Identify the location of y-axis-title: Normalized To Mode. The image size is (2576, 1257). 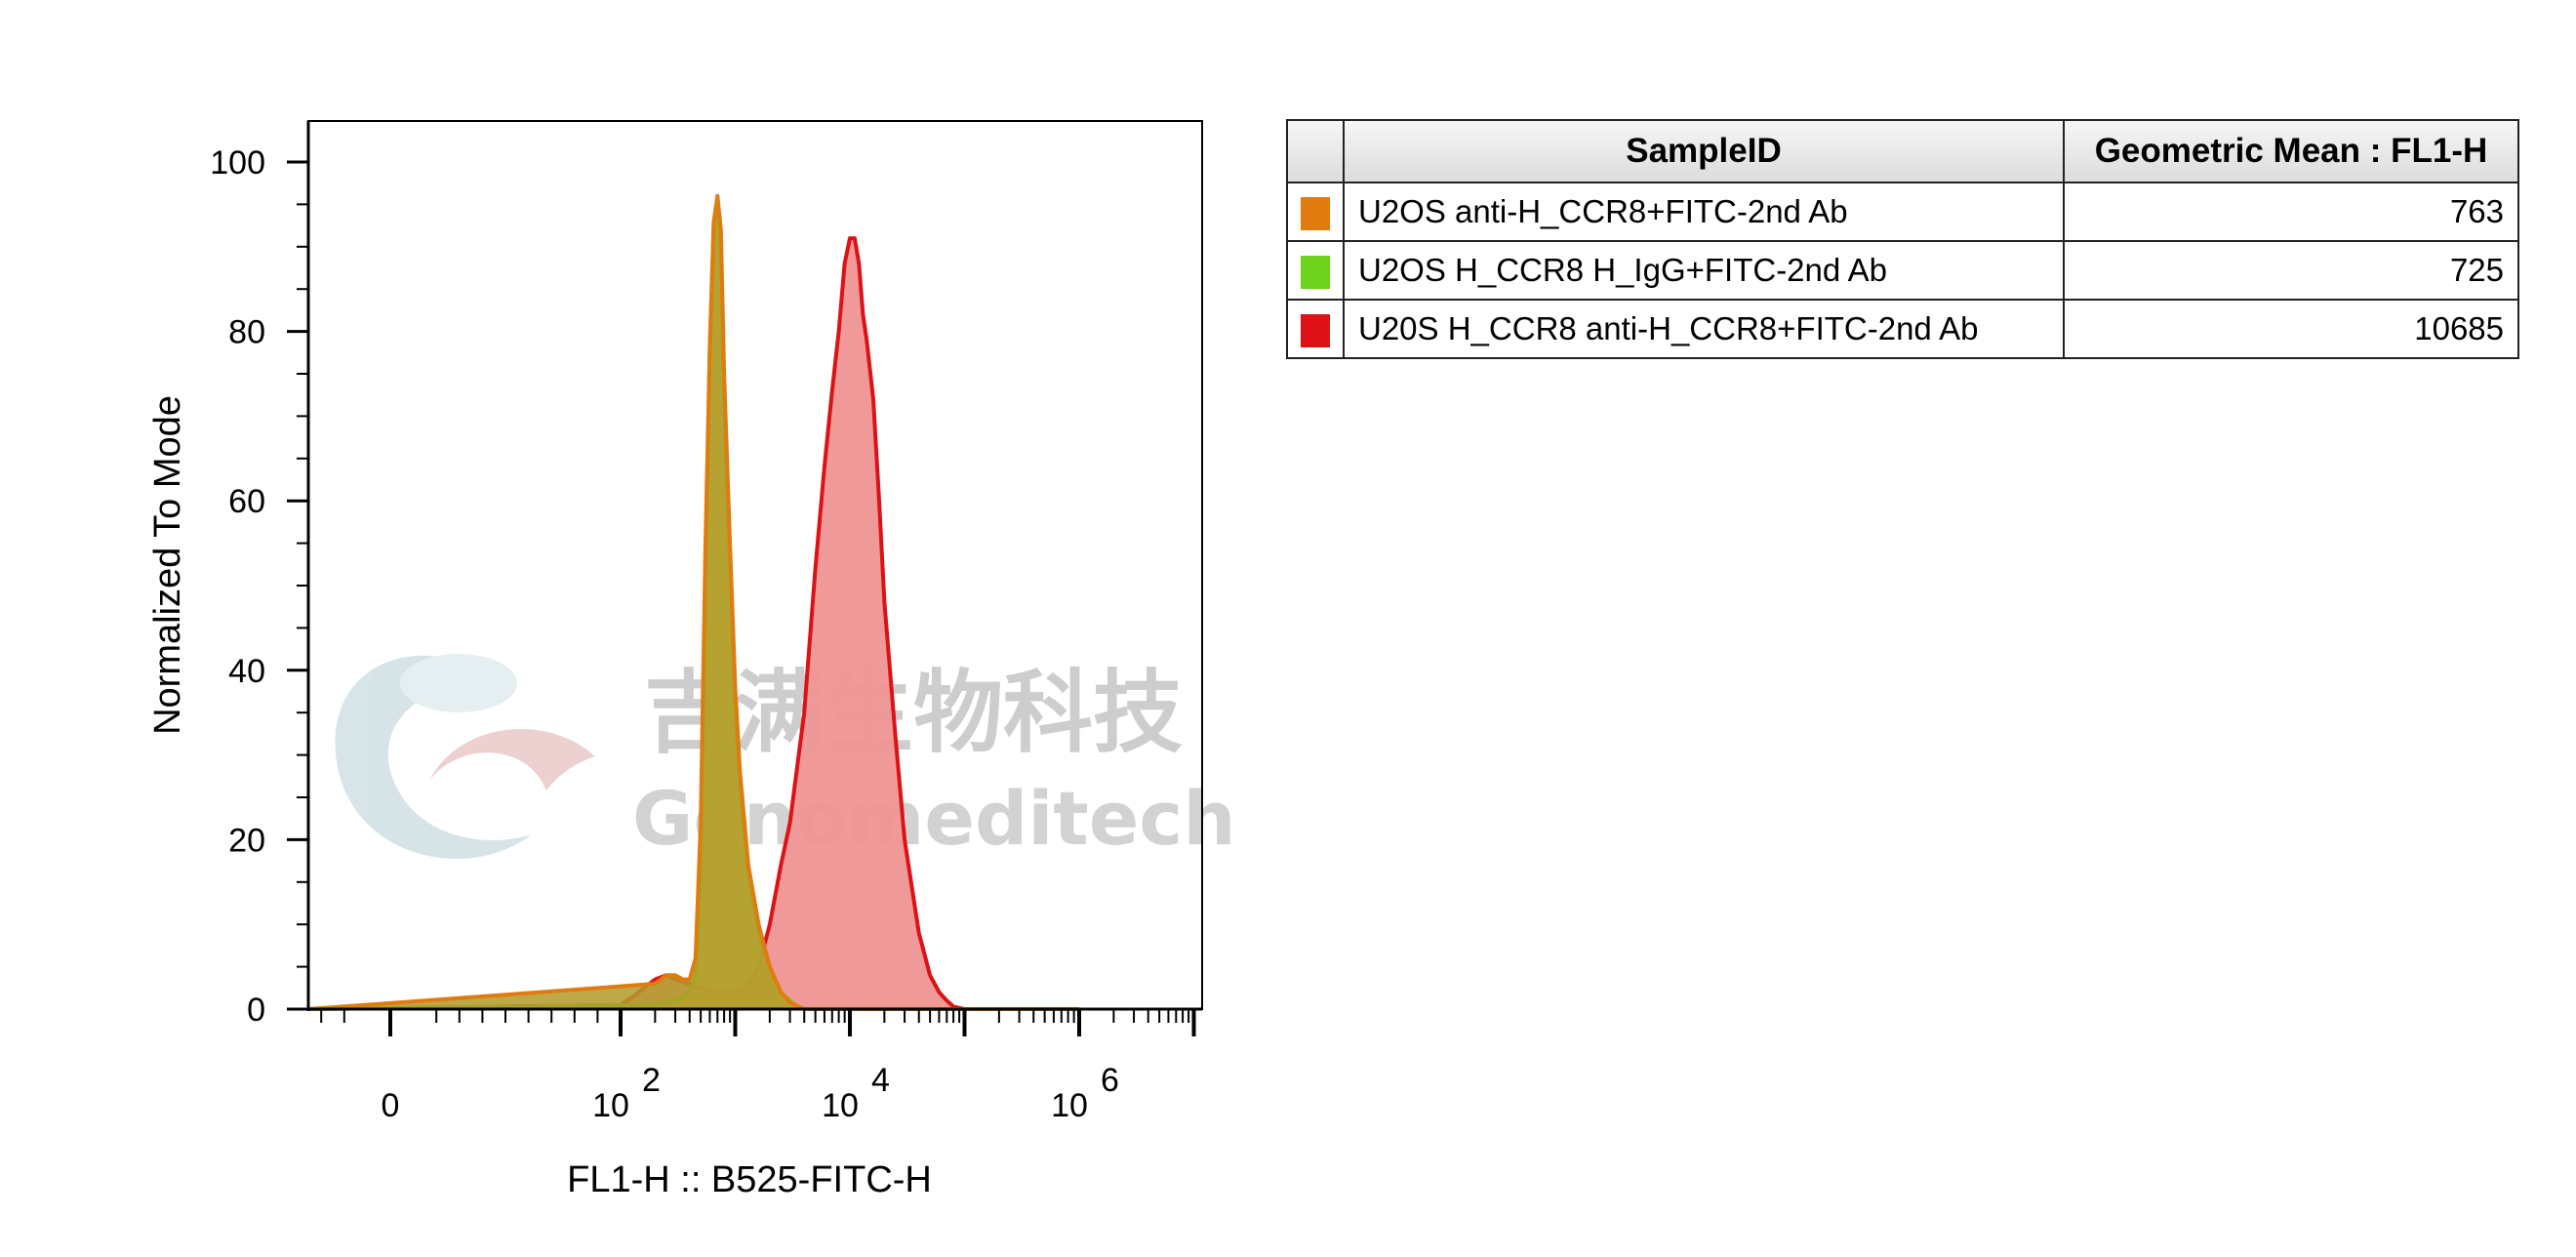
(167, 565).